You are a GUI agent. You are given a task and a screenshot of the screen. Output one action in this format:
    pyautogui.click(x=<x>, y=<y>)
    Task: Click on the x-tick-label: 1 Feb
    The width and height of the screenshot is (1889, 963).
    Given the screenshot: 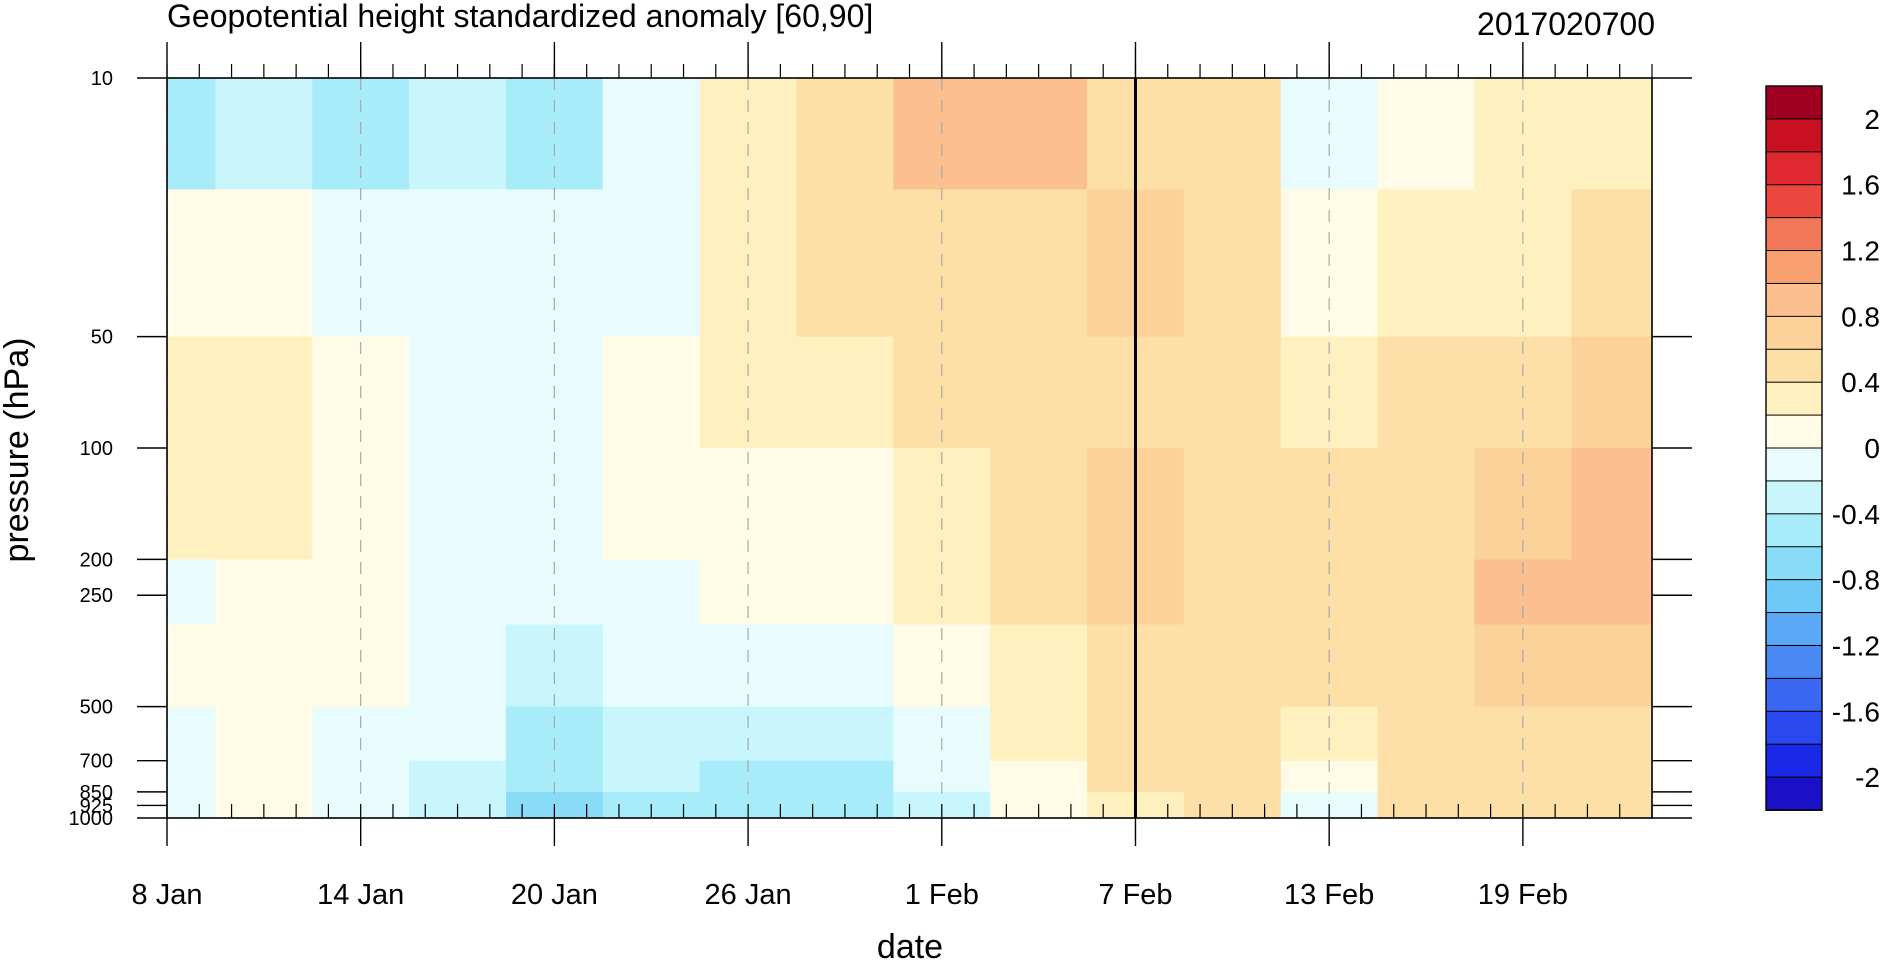 What is the action you would take?
    pyautogui.click(x=942, y=895)
    